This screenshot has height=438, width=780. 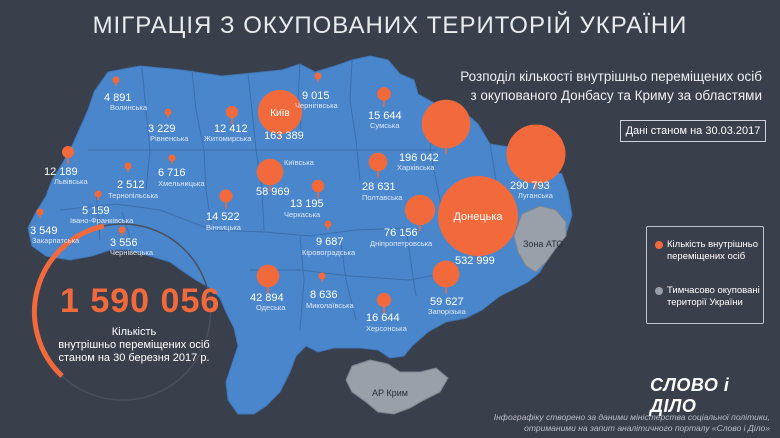 I want to click on marker-Полтавська, so click(x=378, y=162).